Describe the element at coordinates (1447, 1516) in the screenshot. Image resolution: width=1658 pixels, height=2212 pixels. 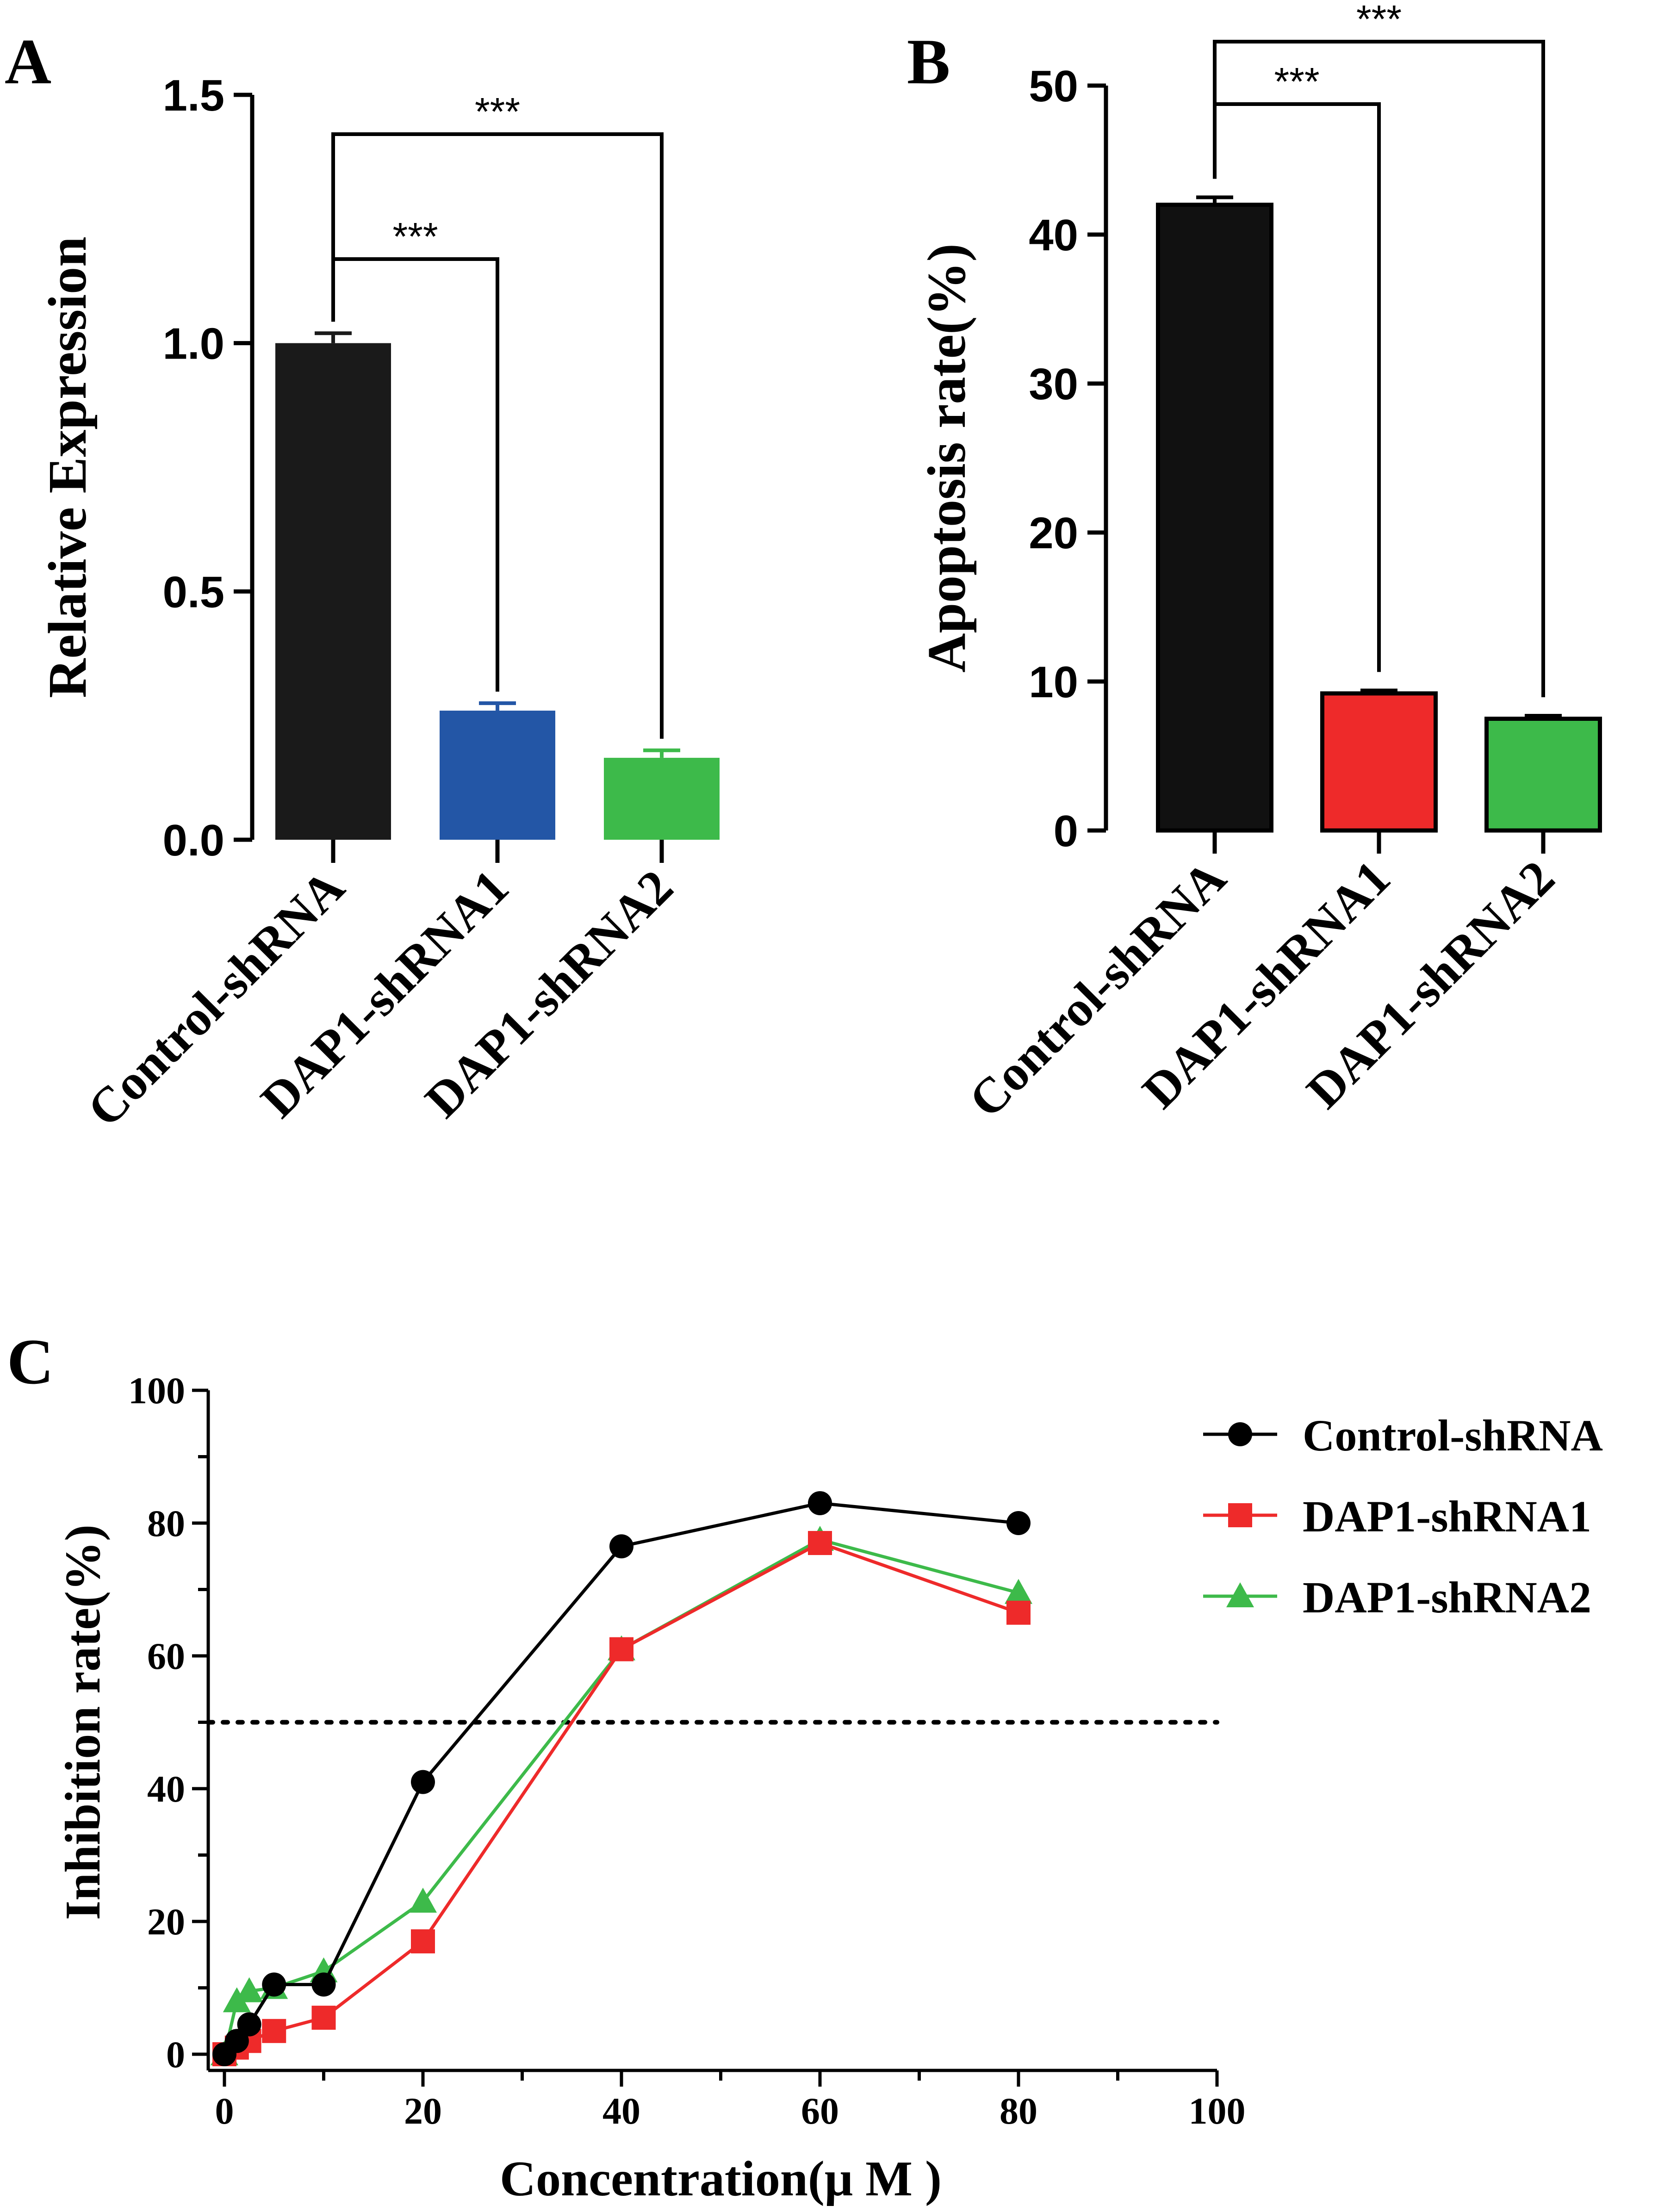
I see `legend-label: DAP1-shRNA1` at that location.